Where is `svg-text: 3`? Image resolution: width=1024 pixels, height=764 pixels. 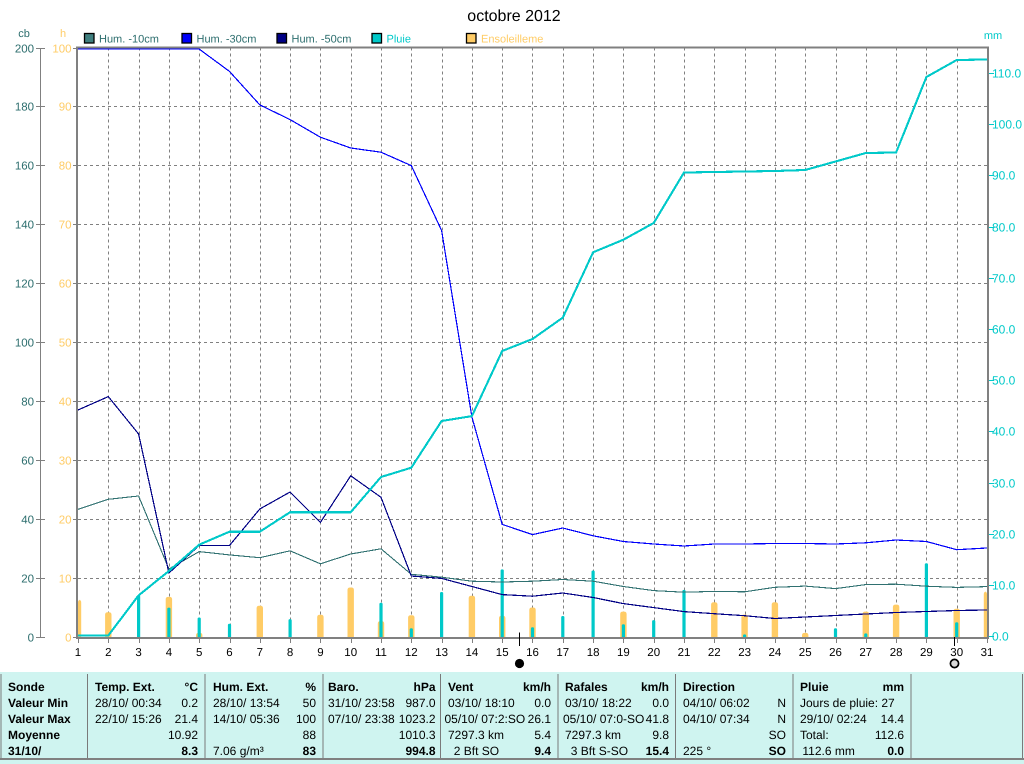 svg-text: 3 is located at coordinates (138, 653).